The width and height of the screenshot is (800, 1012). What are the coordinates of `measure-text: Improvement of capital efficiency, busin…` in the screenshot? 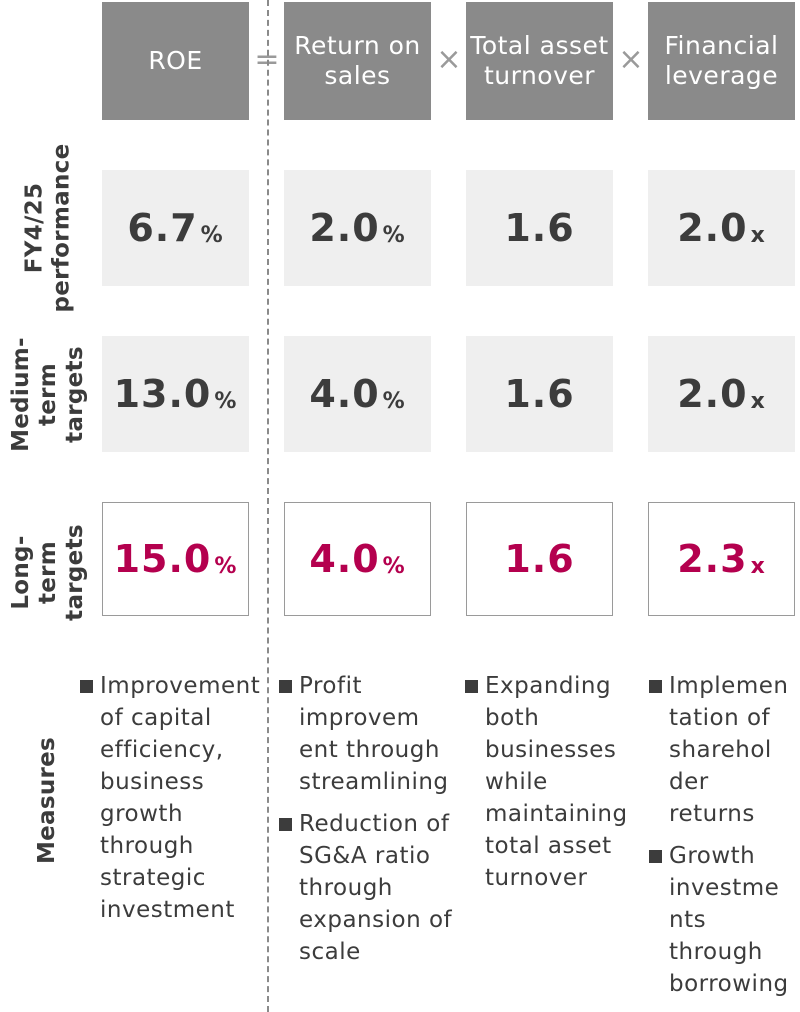 It's located at (180, 798).